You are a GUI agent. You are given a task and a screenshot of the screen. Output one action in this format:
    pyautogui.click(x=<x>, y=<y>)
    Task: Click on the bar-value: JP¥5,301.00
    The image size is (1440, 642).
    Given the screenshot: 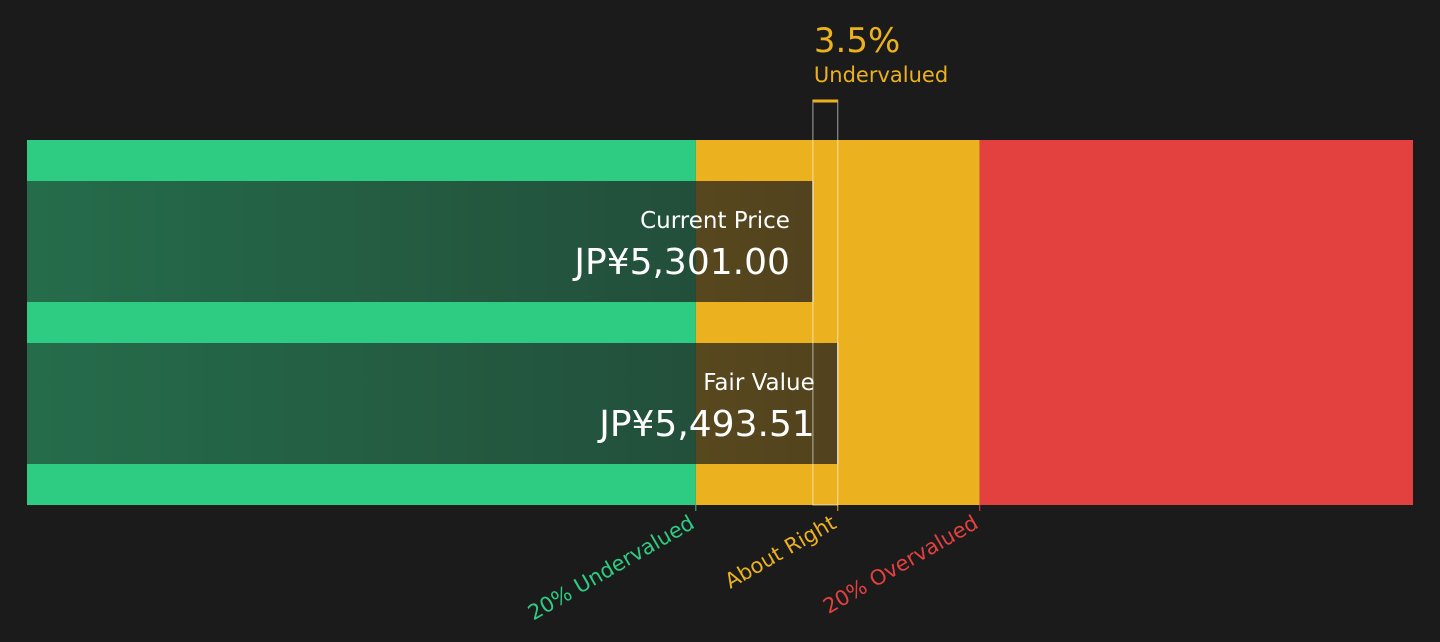 What is the action you would take?
    pyautogui.click(x=681, y=262)
    